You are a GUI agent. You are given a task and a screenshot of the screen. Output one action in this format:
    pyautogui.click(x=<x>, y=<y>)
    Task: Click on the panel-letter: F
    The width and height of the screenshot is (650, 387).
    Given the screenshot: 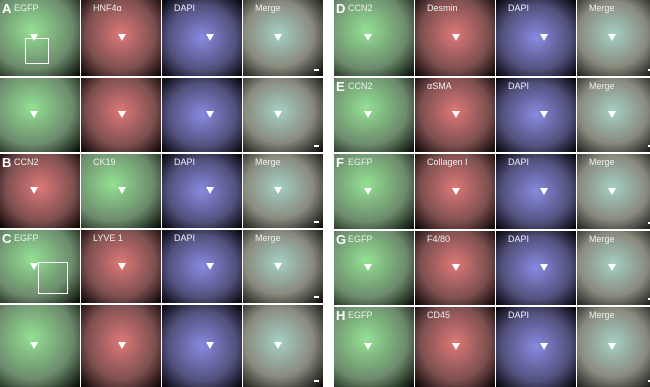 What is the action you would take?
    pyautogui.click(x=340, y=162)
    